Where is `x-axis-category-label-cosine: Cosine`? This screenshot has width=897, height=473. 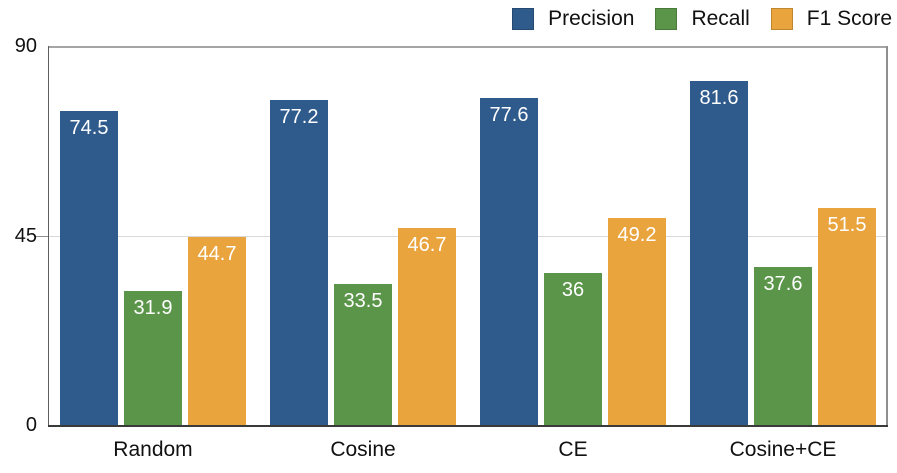
x-axis-category-label-cosine: Cosine is located at coordinates (363, 449).